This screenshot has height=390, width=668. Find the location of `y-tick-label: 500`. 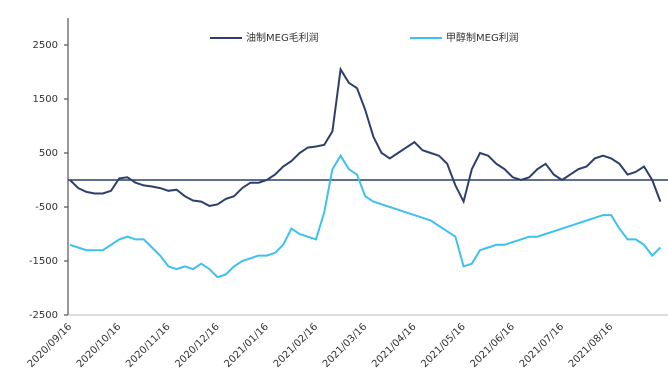

y-tick-label: 500 is located at coordinates (48, 153).